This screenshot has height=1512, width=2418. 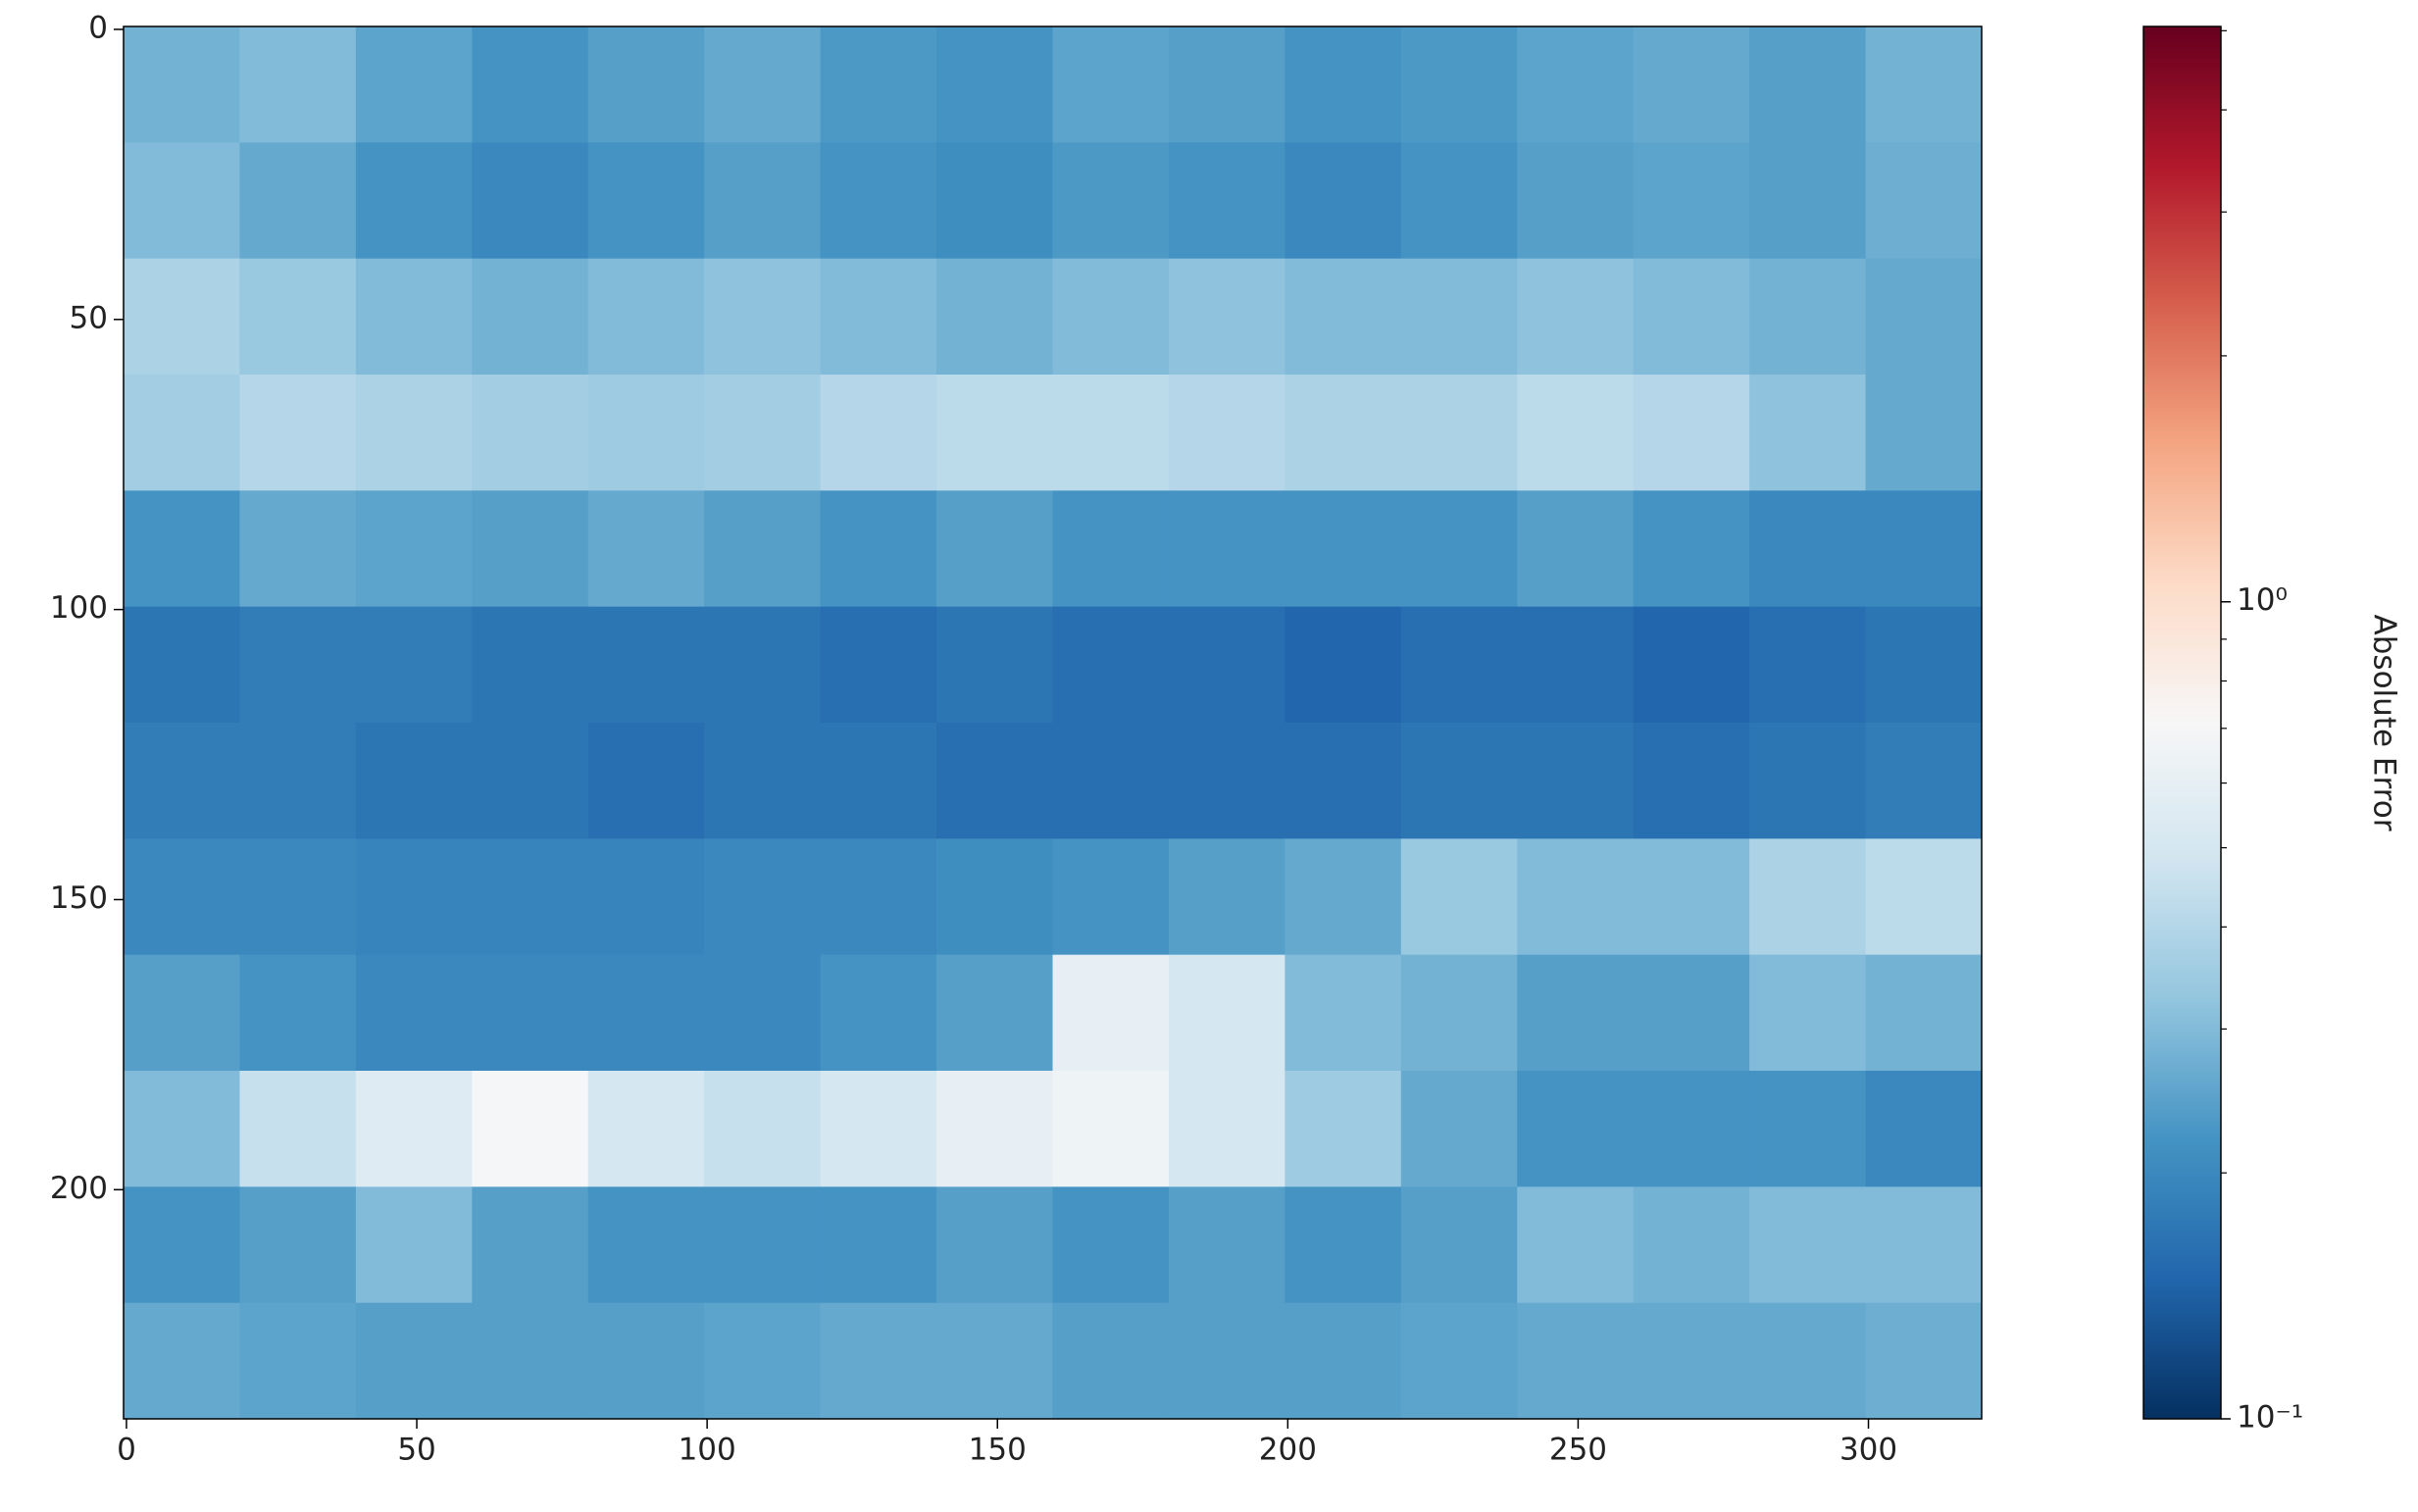 What do you see at coordinates (707, 1450) in the screenshot?
I see `x-tick-label: 100` at bounding box center [707, 1450].